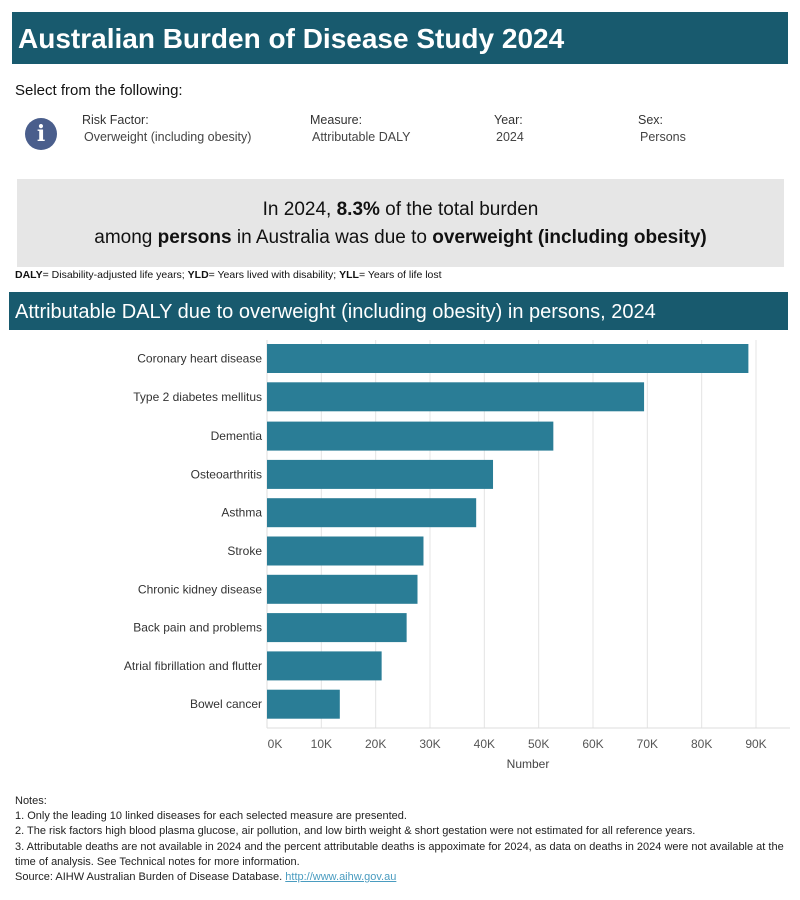  What do you see at coordinates (647, 744) in the screenshot?
I see `x-tick-label: 70K` at bounding box center [647, 744].